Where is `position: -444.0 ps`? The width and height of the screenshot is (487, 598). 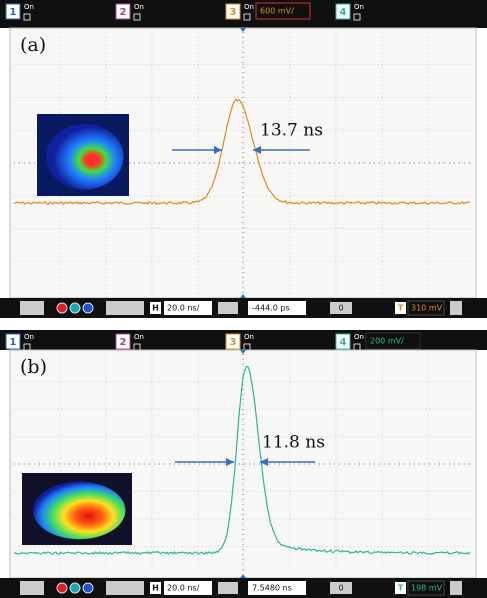
position: -444.0 ps is located at coordinates (271, 308).